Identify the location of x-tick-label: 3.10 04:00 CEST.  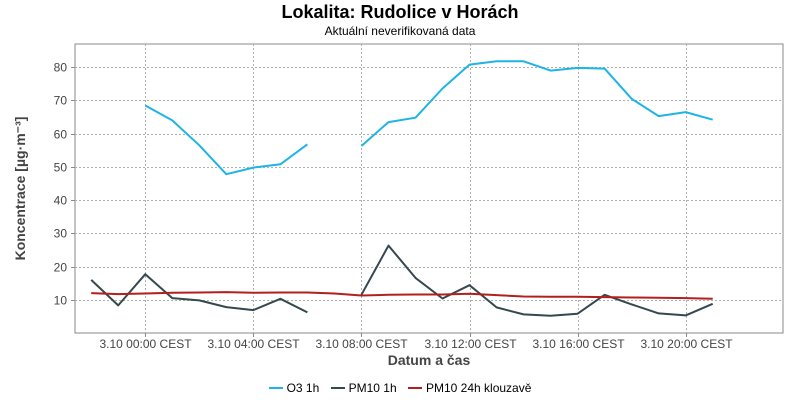
(253, 344).